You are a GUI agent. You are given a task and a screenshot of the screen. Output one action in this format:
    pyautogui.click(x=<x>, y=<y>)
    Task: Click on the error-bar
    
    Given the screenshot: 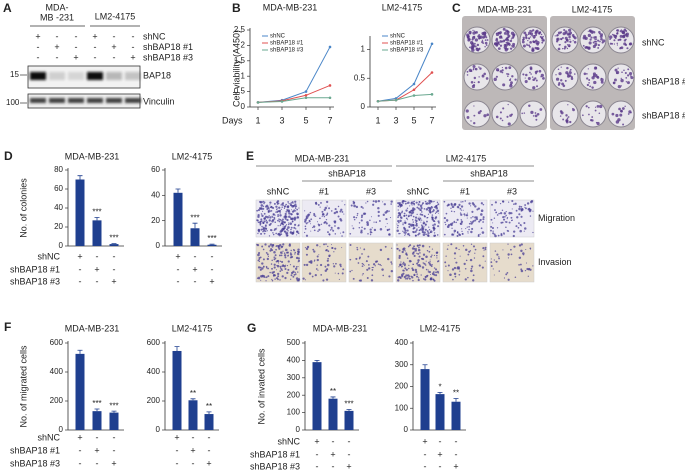 What is the action you would take?
    pyautogui.click(x=456, y=400)
    